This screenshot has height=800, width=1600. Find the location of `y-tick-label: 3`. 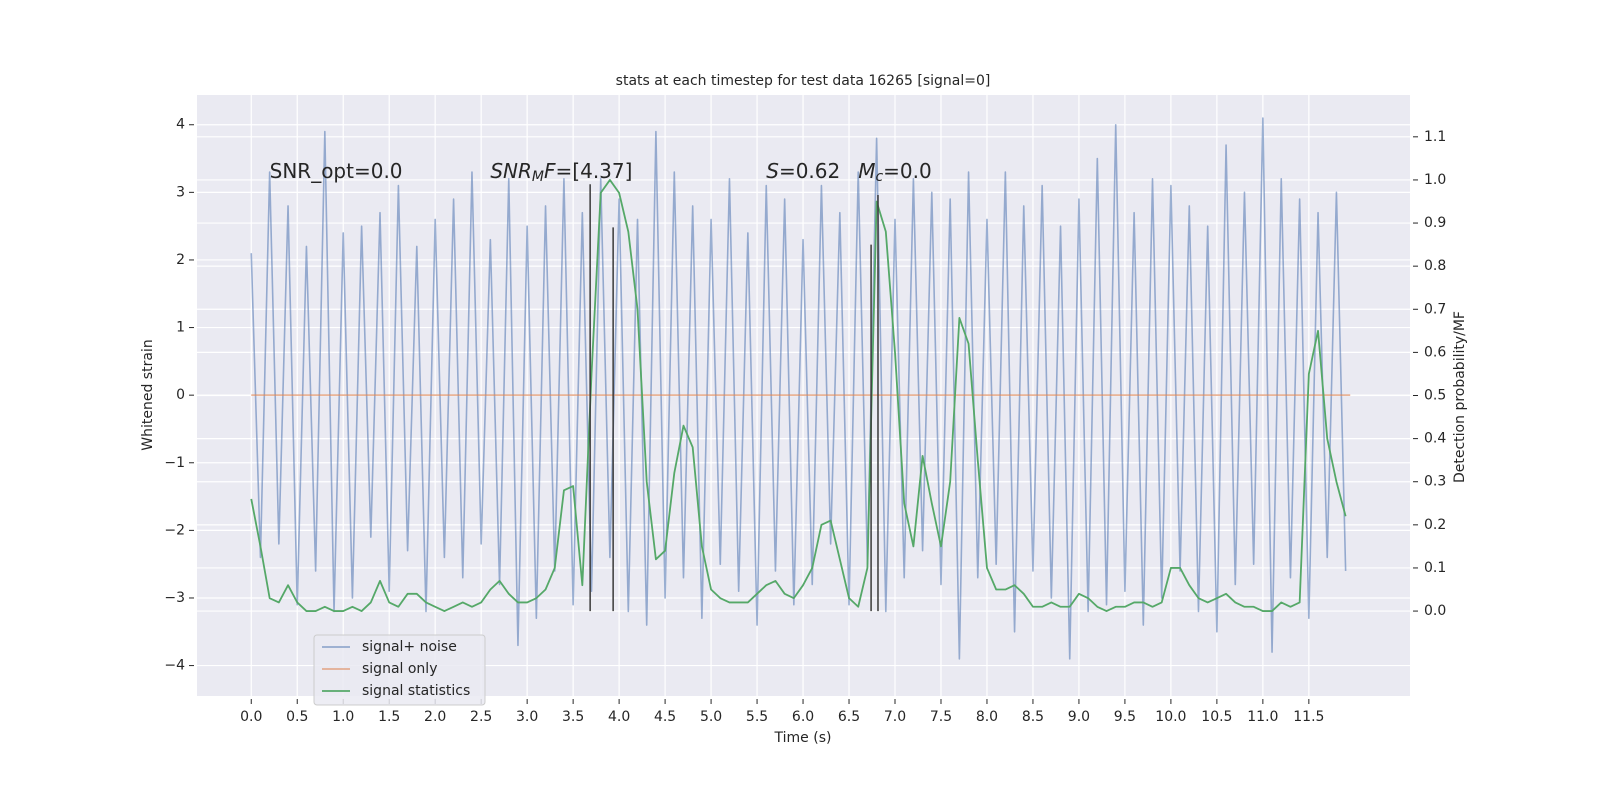

y-tick-label: 3 is located at coordinates (180, 192).